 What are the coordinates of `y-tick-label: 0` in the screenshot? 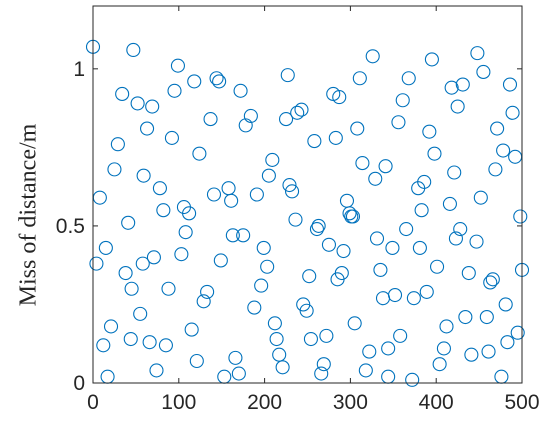 It's located at (79, 383).